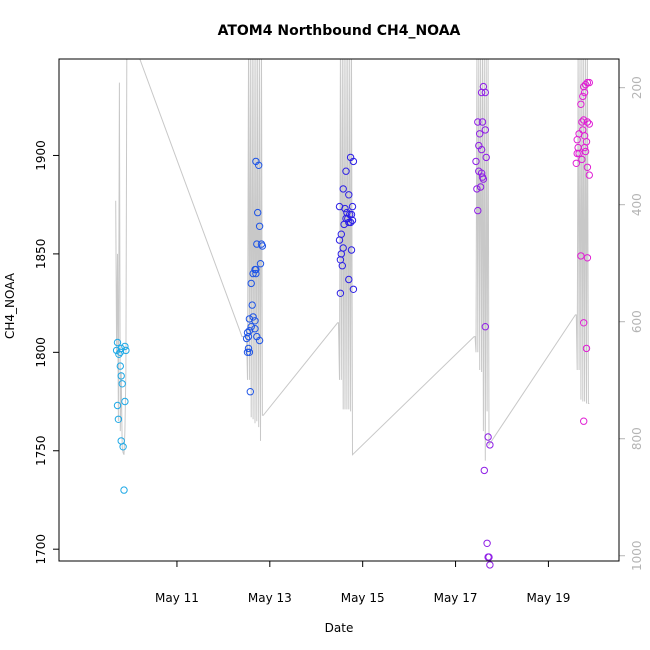  What do you see at coordinates (10, 305) in the screenshot?
I see `y-axis-title: CH4_NOAA` at bounding box center [10, 305].